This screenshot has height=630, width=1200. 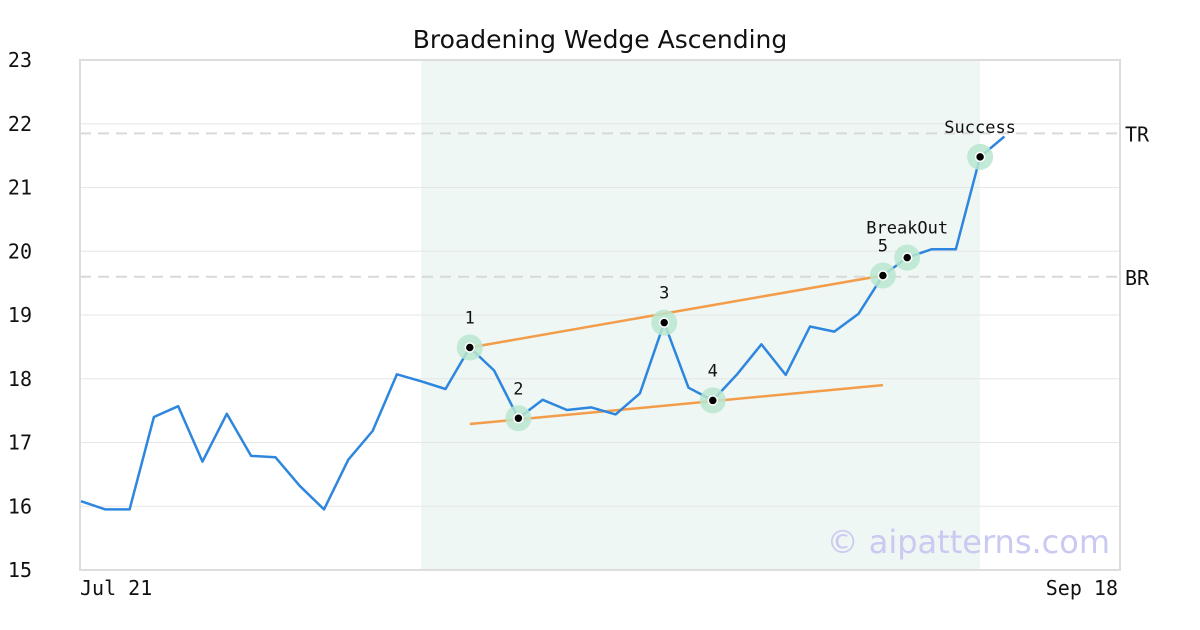 What do you see at coordinates (676, 311) in the screenshot?
I see `trendline-upper` at bounding box center [676, 311].